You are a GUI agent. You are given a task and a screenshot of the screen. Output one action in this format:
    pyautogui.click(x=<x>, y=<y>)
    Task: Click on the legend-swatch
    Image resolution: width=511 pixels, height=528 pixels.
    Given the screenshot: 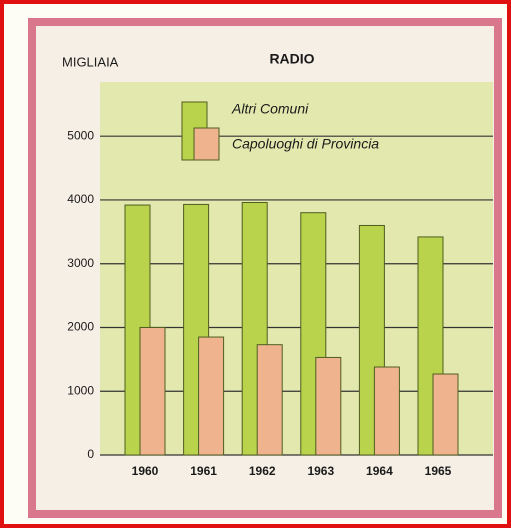 What is the action you would take?
    pyautogui.click(x=206, y=144)
    